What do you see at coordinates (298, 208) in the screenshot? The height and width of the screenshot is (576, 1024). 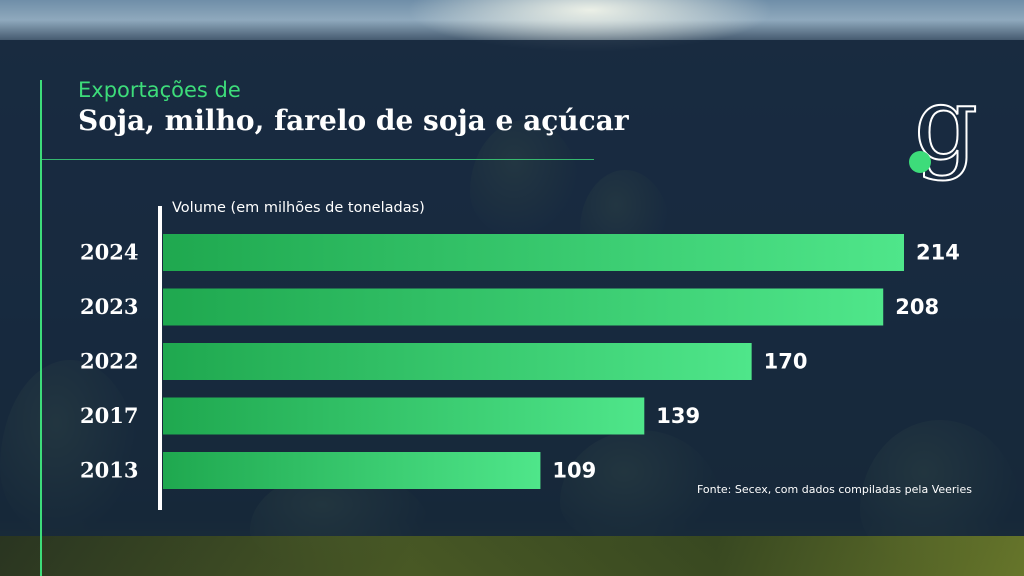 I see `axis-label: Volume (em milhões de toneladas)` at bounding box center [298, 208].